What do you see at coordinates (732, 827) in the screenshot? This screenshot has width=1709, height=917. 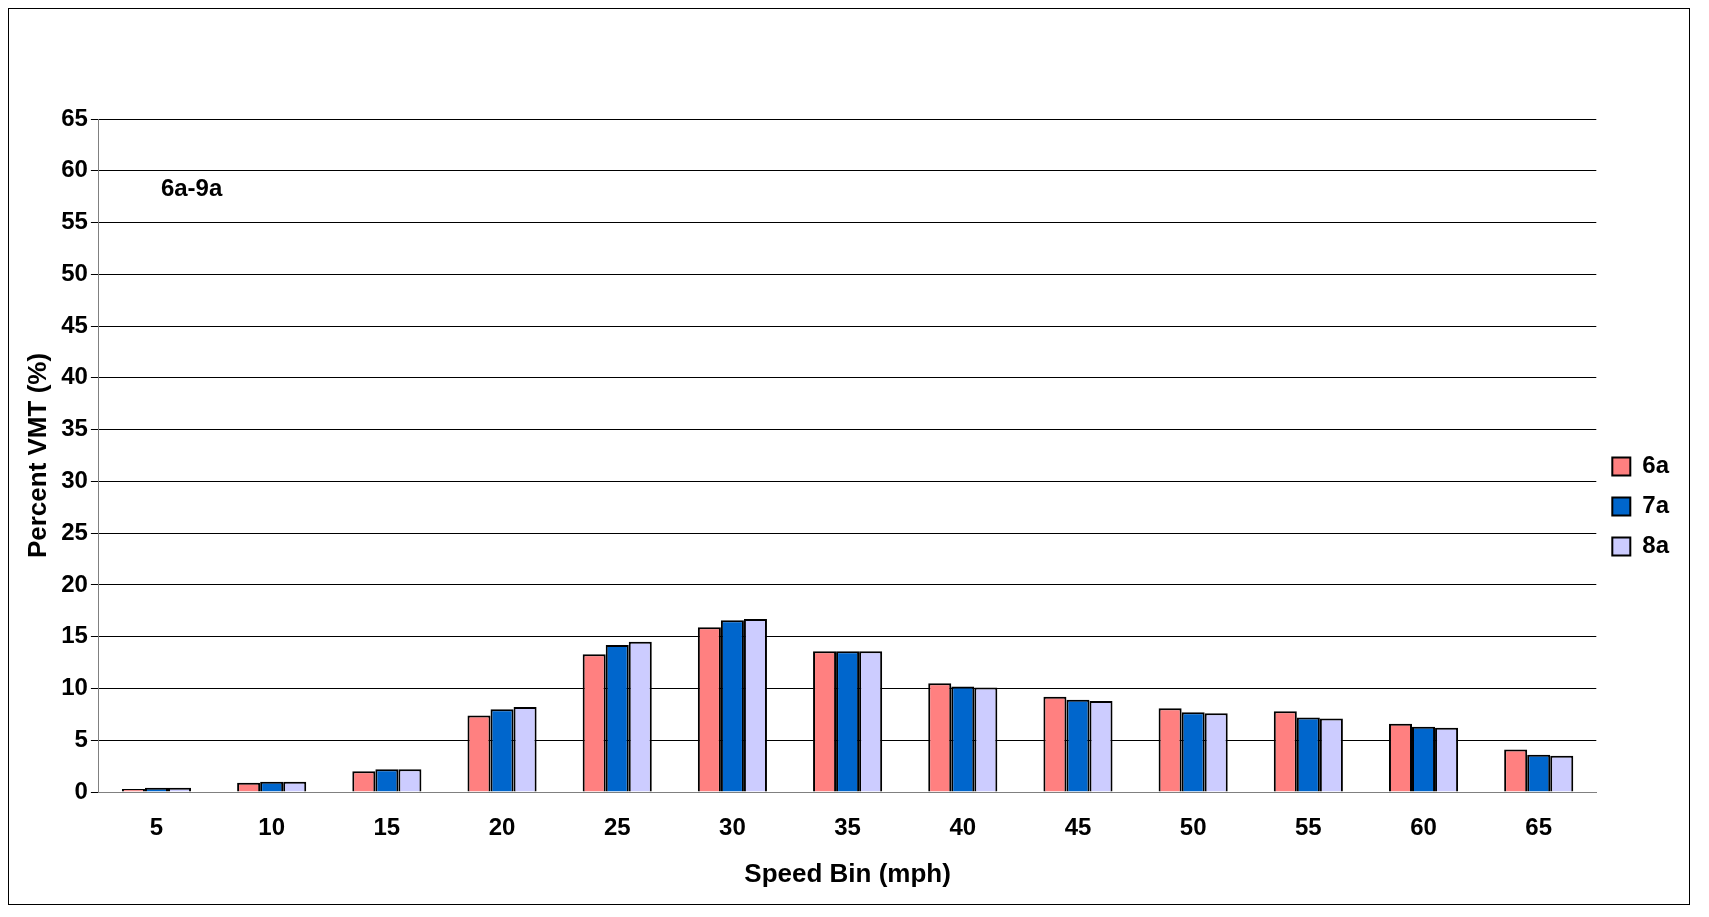 I see `x-tick-label: 30` at bounding box center [732, 827].